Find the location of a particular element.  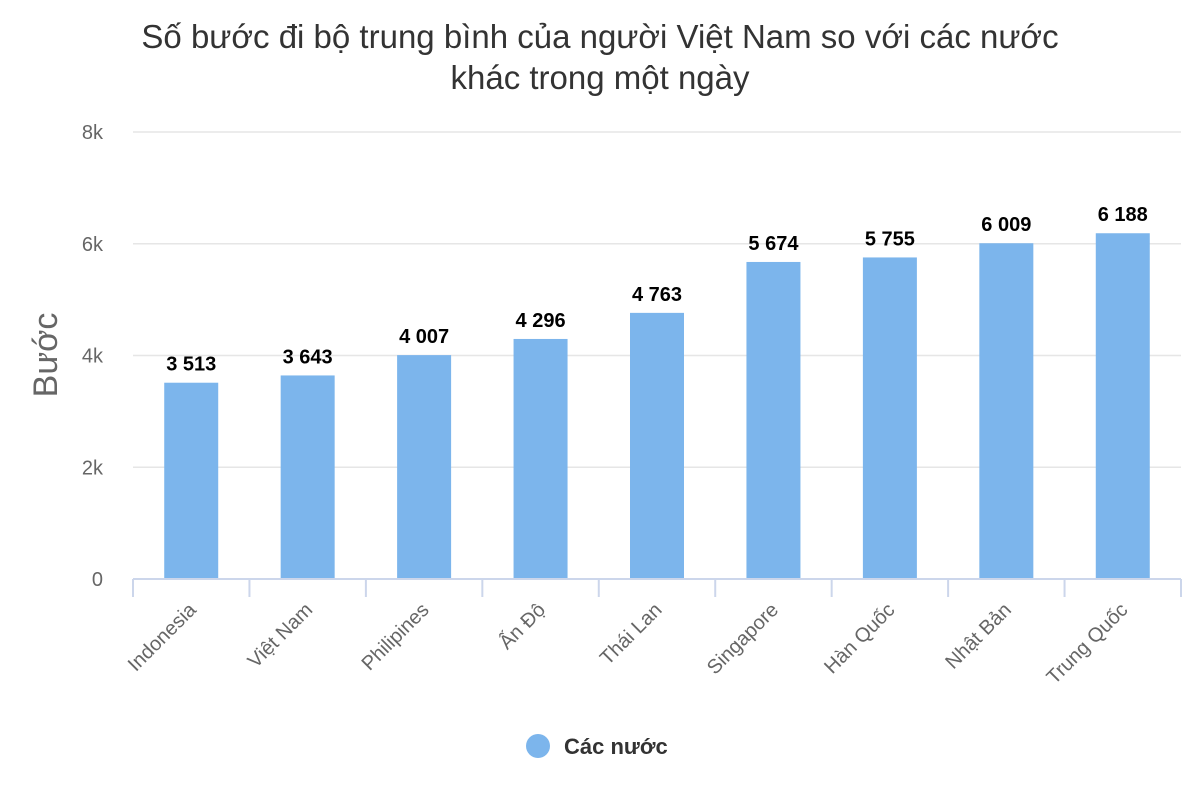

x-tick-label: Trung Quốc is located at coordinates (1088, 644).